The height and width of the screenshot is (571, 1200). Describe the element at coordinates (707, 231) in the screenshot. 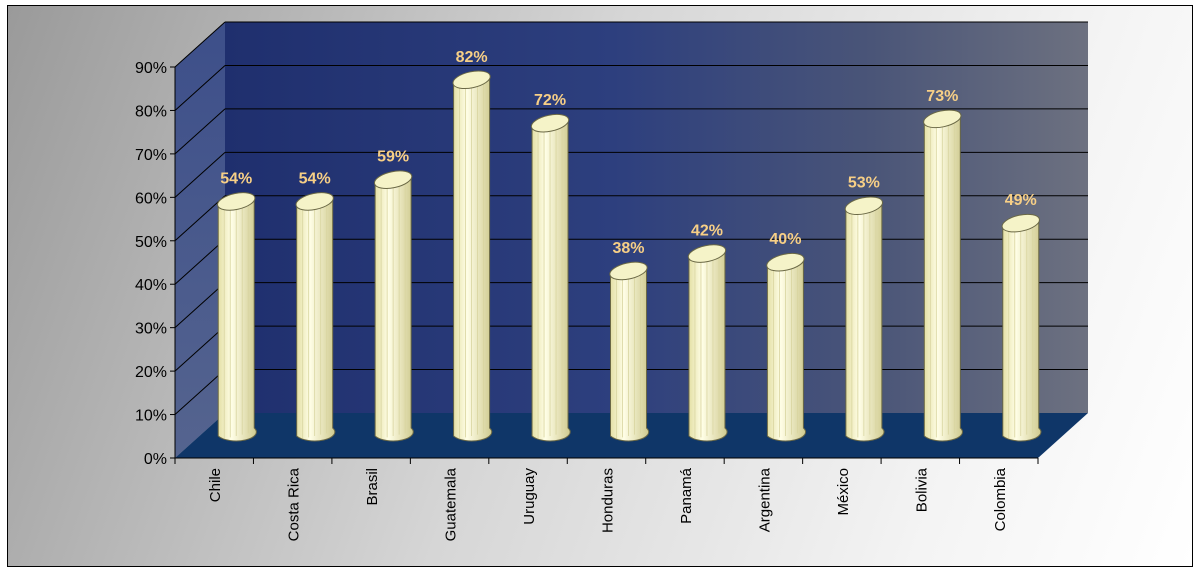

I see `data-label: 42%` at that location.